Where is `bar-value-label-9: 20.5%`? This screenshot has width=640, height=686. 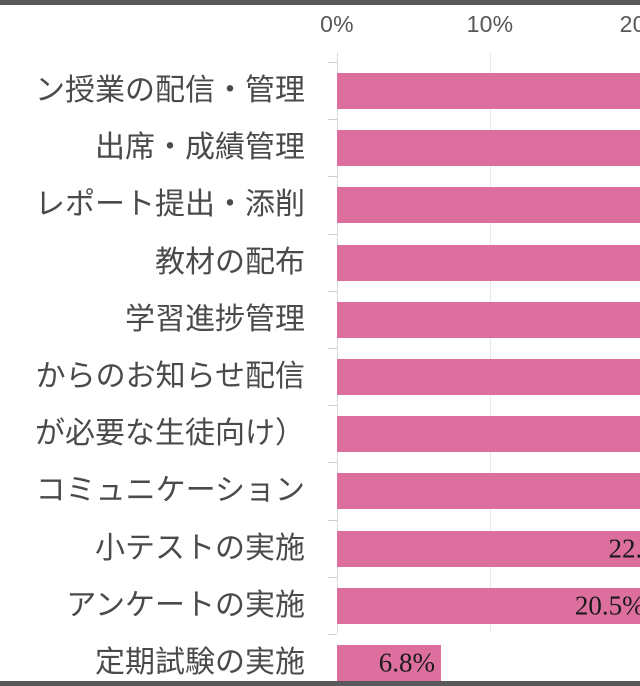 bar-value-label-9: 20.5% is located at coordinates (607, 605).